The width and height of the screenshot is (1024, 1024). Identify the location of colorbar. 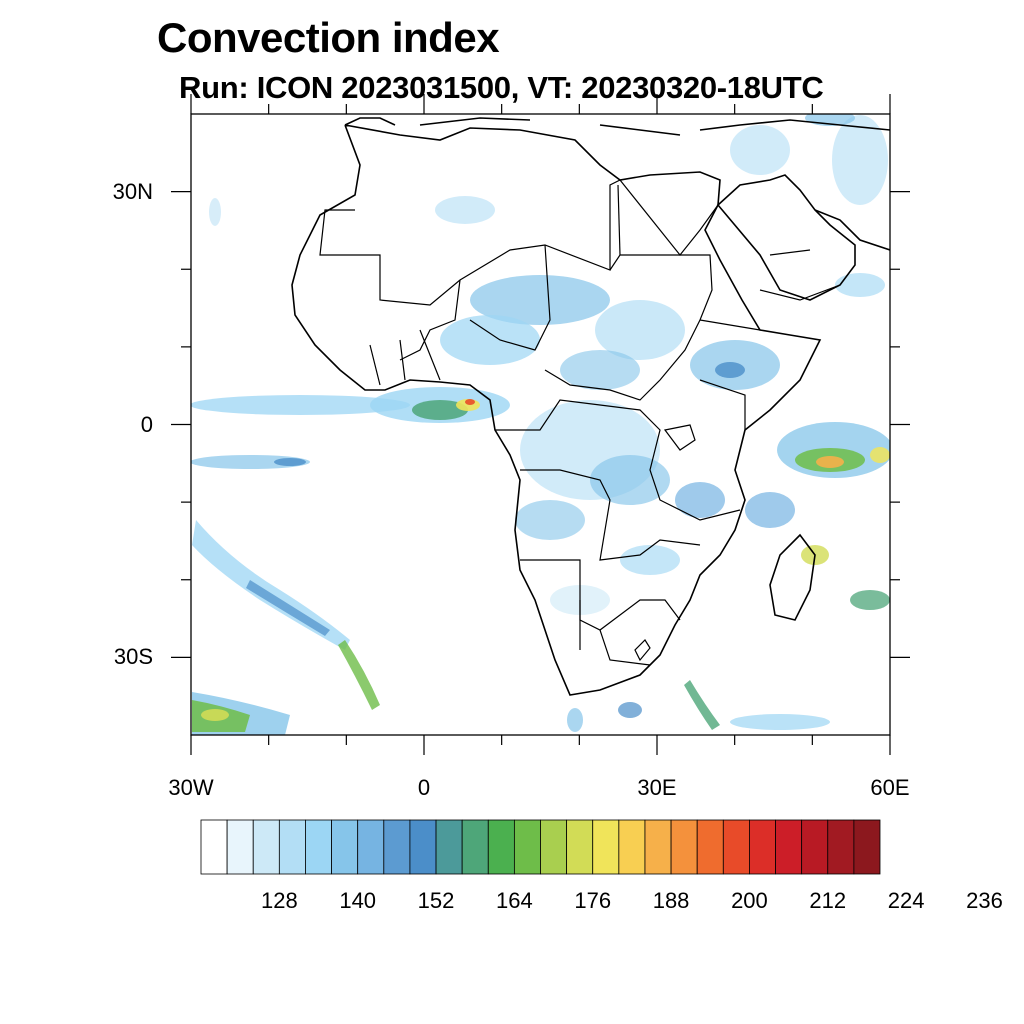
(540, 847).